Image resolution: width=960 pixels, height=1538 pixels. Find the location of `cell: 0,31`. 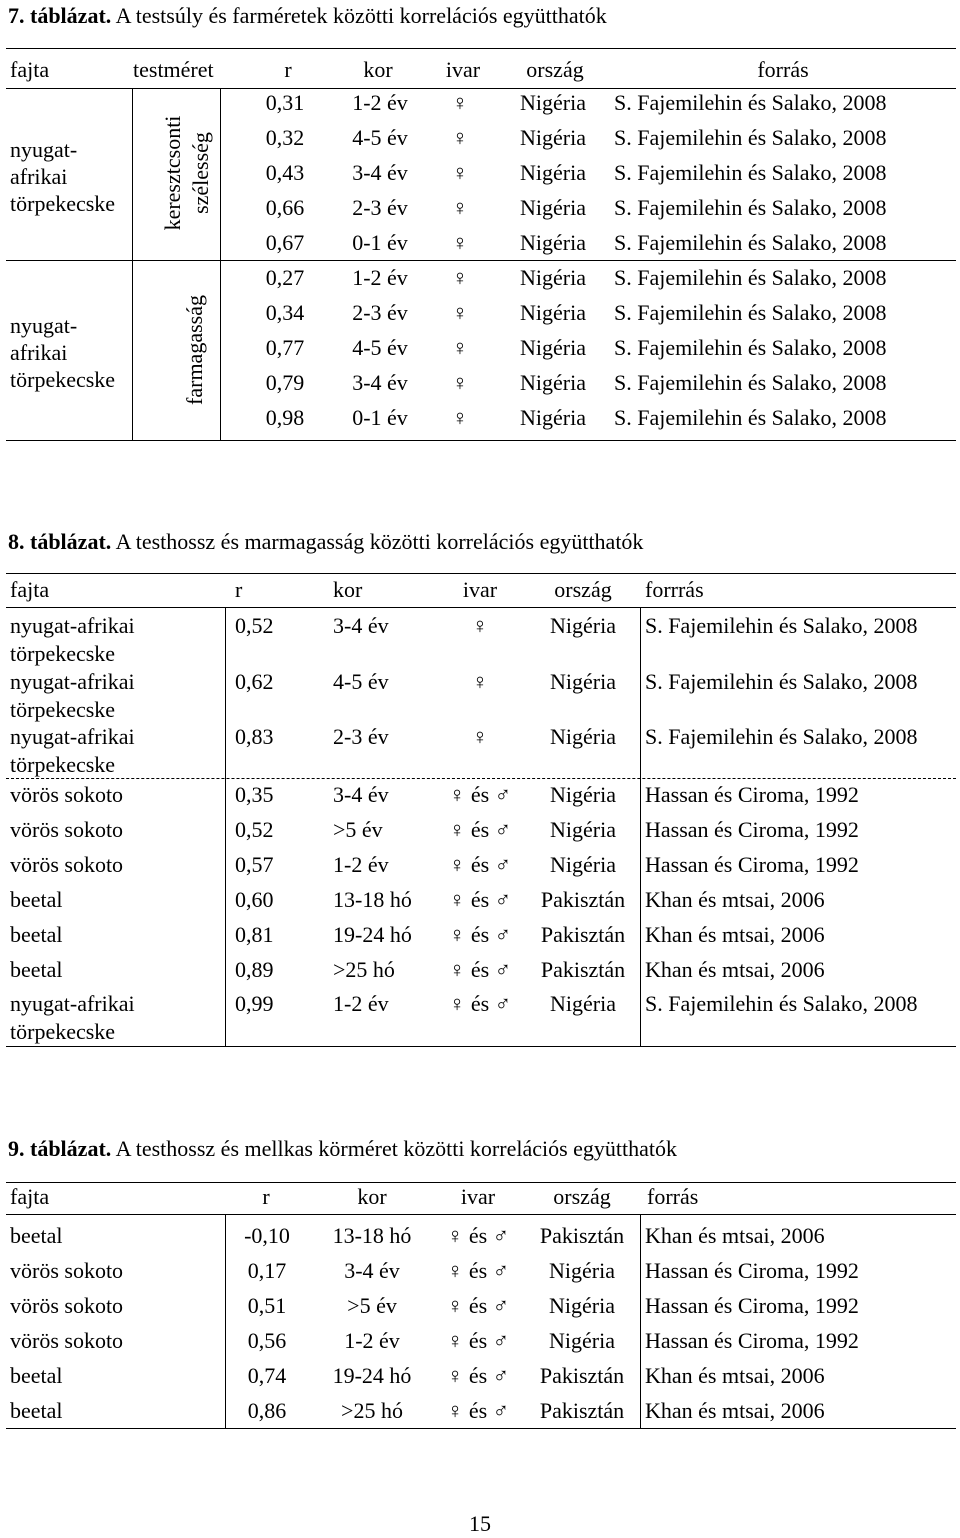

cell: 0,31 is located at coordinates (285, 102).